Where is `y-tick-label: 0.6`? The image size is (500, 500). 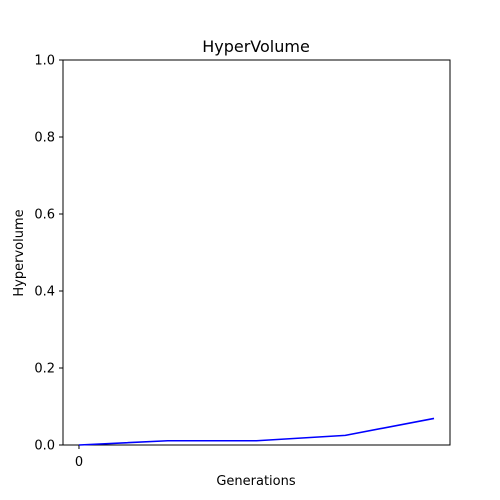
y-tick-label: 0.6 is located at coordinates (44, 215).